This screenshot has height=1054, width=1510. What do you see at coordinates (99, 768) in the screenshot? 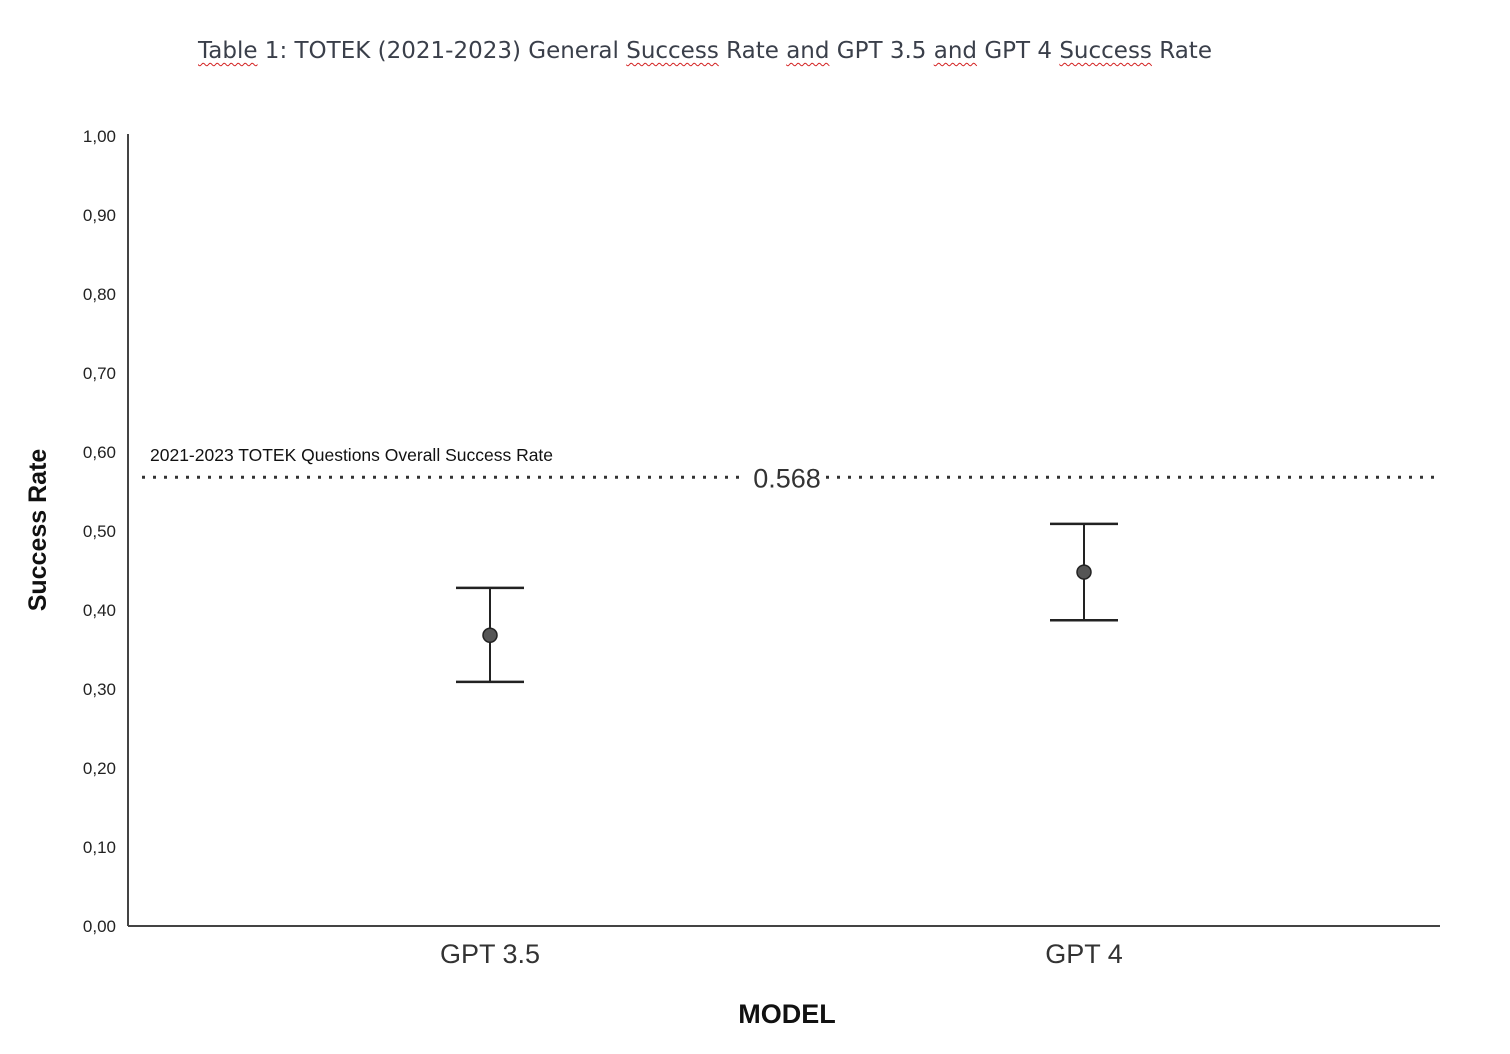
I see `y-tick-label: 0,20` at bounding box center [99, 768].